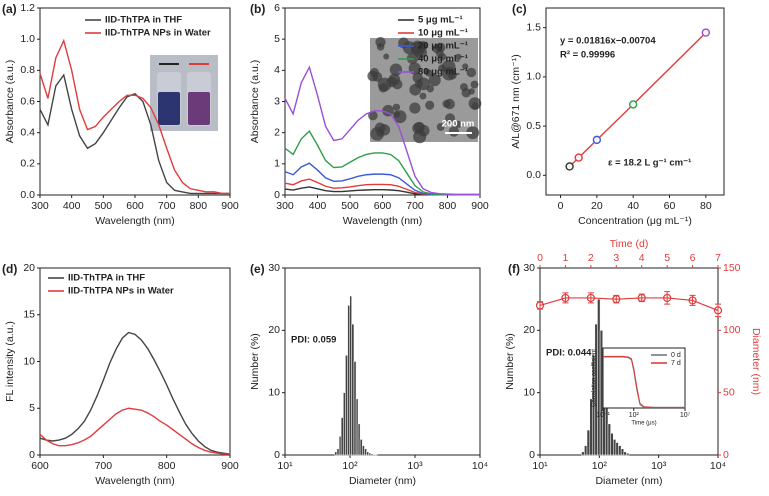 This screenshot has height=496, width=769. Describe the element at coordinates (277, 132) in the screenshot. I see `y-tick-label: 2` at that location.